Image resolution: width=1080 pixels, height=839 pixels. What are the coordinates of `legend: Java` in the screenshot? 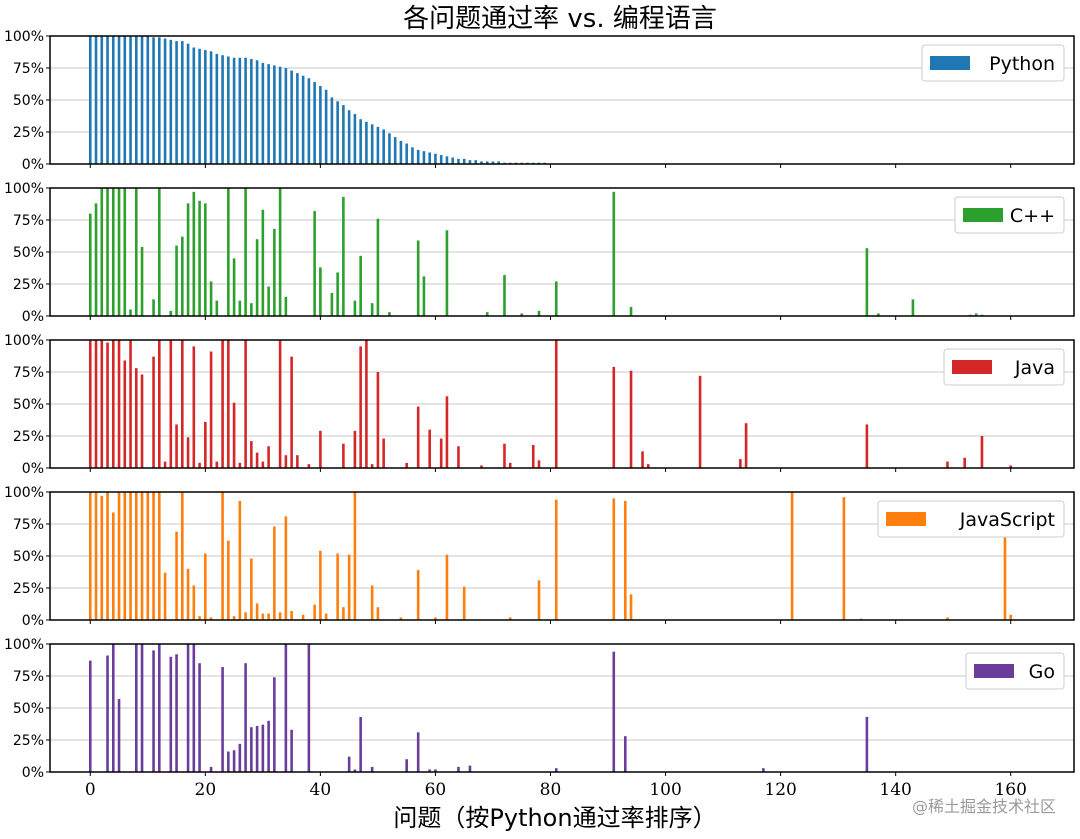 It's located at (1004, 367).